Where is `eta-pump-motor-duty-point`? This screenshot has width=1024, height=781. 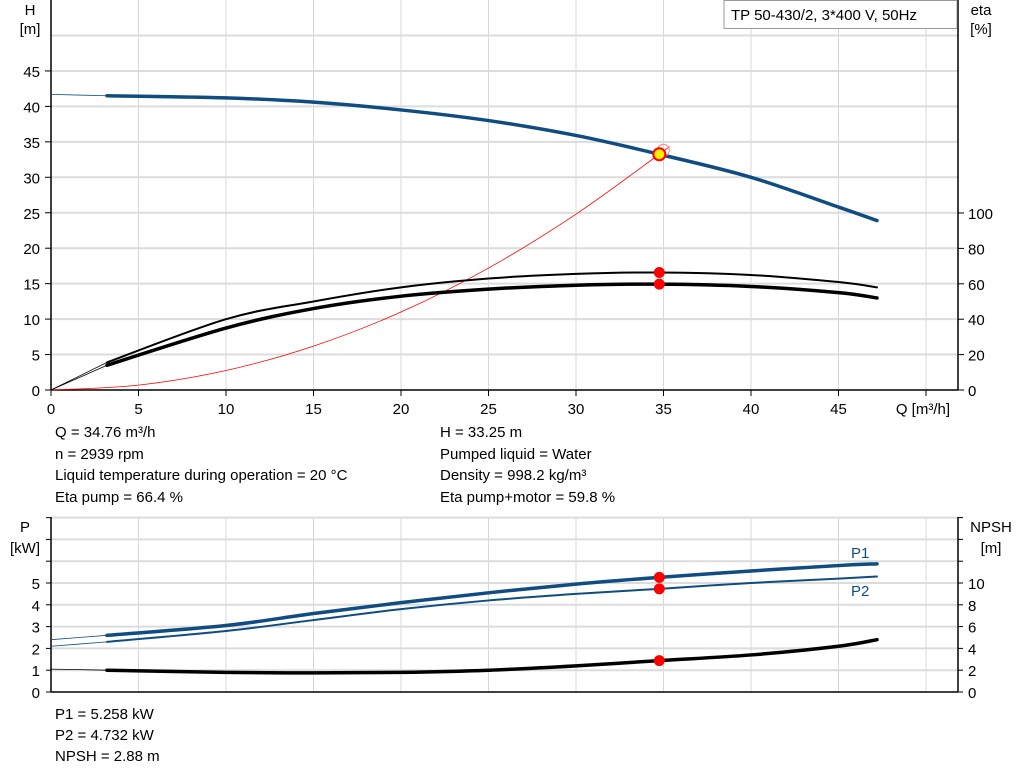 eta-pump-motor-duty-point is located at coordinates (659, 284).